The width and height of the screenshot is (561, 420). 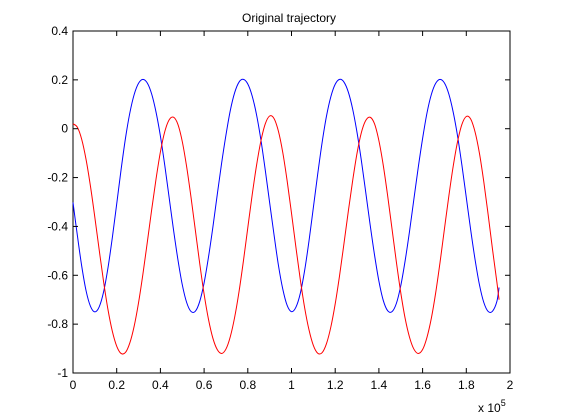 I want to click on x-tick-label: 0, so click(x=73, y=385).